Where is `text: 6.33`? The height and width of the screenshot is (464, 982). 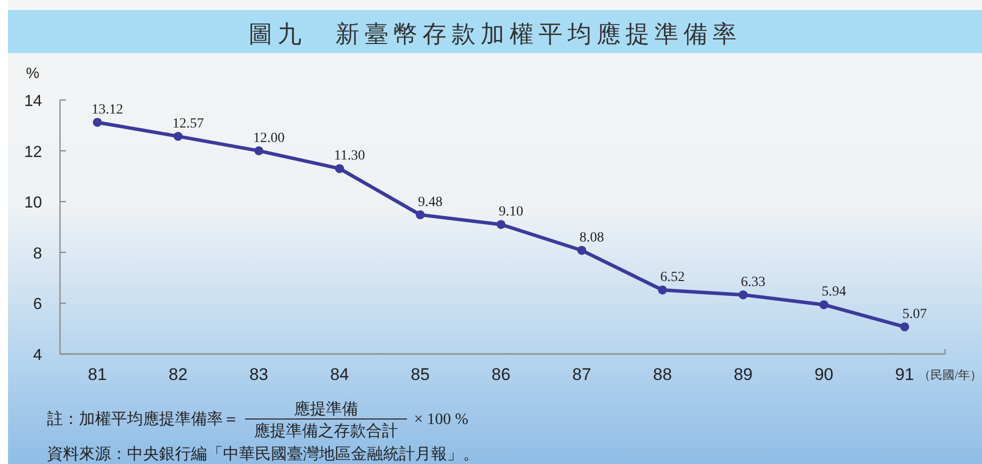 text: 6.33 is located at coordinates (753, 282).